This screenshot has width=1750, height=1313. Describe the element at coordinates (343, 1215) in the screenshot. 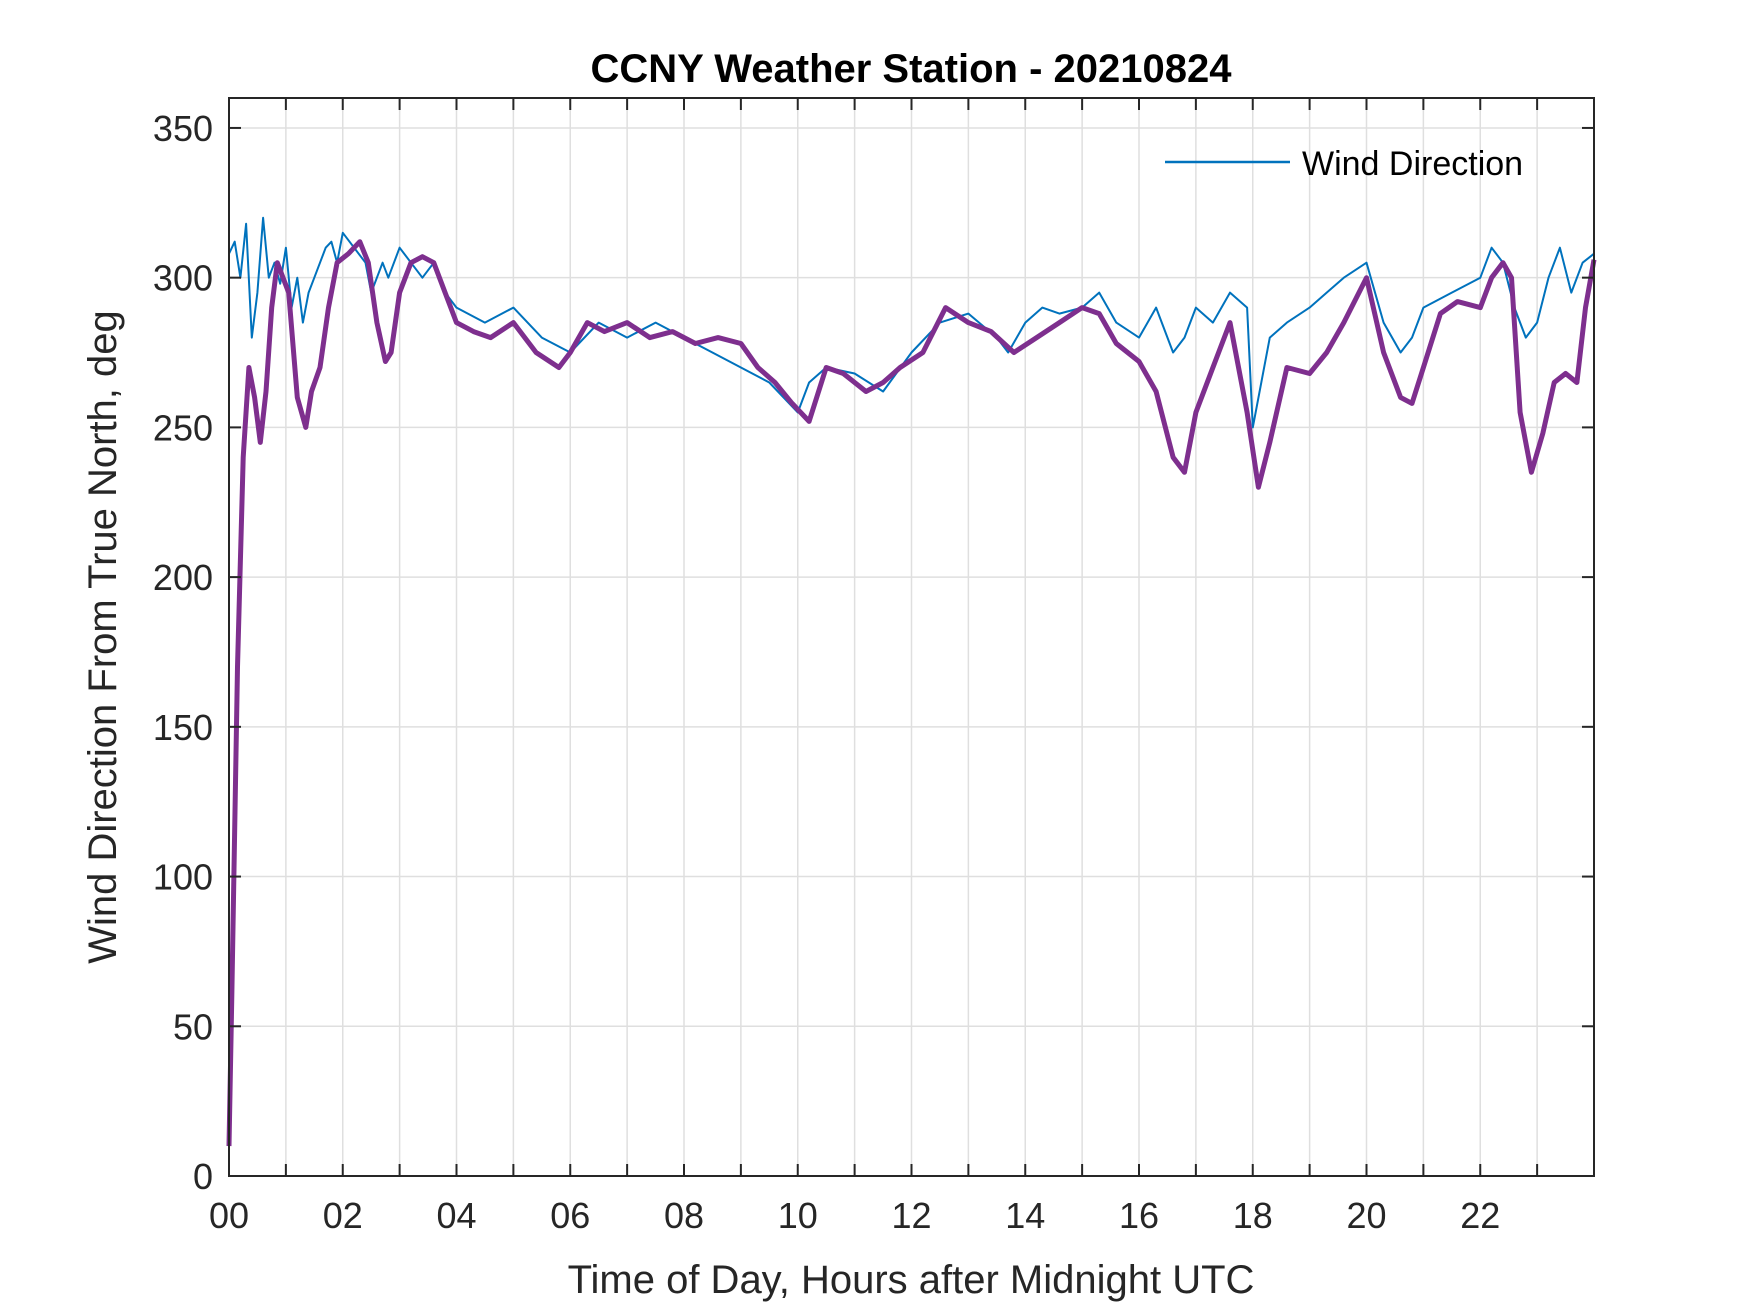

I see `x-tick-label: 02` at that location.